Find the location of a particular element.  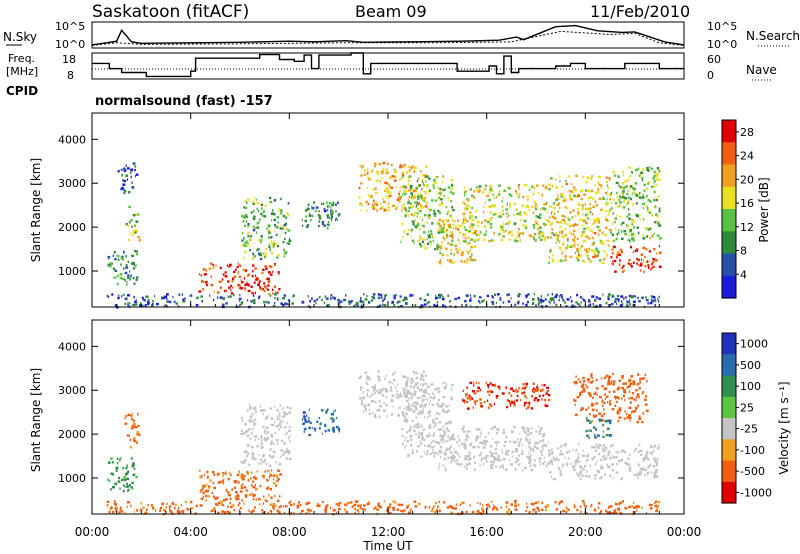

colorbar-tick-label: -100 is located at coordinates (752, 450).